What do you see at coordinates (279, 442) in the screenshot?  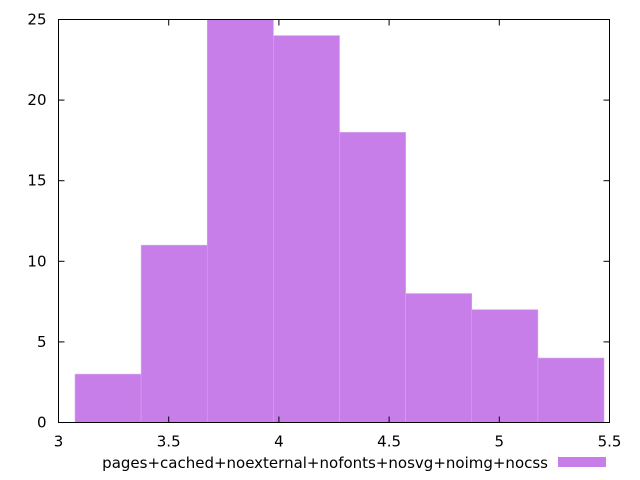 I see `x-tick-label-2: 4` at bounding box center [279, 442].